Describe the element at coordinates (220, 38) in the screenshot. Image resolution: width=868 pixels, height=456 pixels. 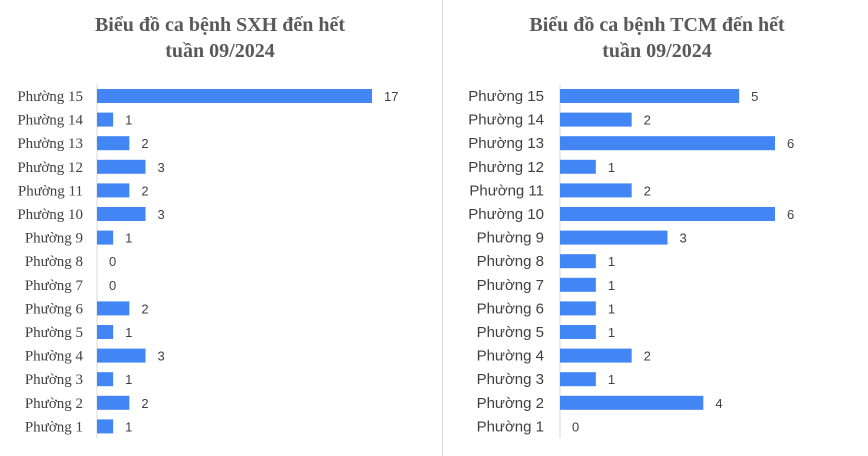
I see `chart-title: Biểu đồ ca bệnh SXH đến hết tuần 09/2024` at that location.